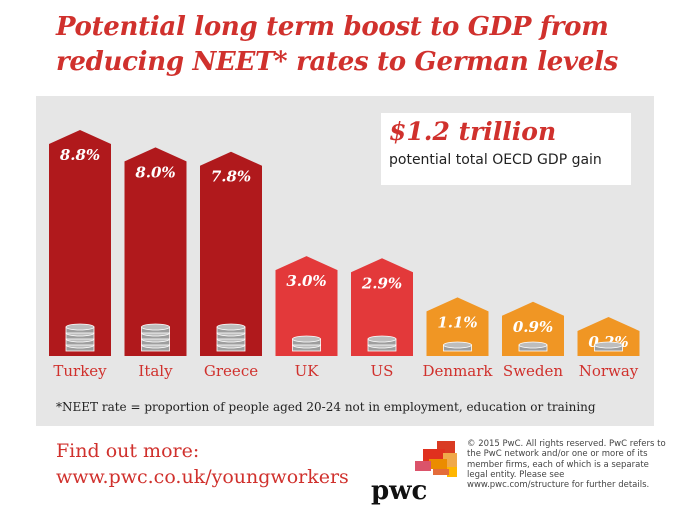 The width and height of the screenshot is (690, 517). I want to click on value-label-italy: 8.0%, so click(155, 172).